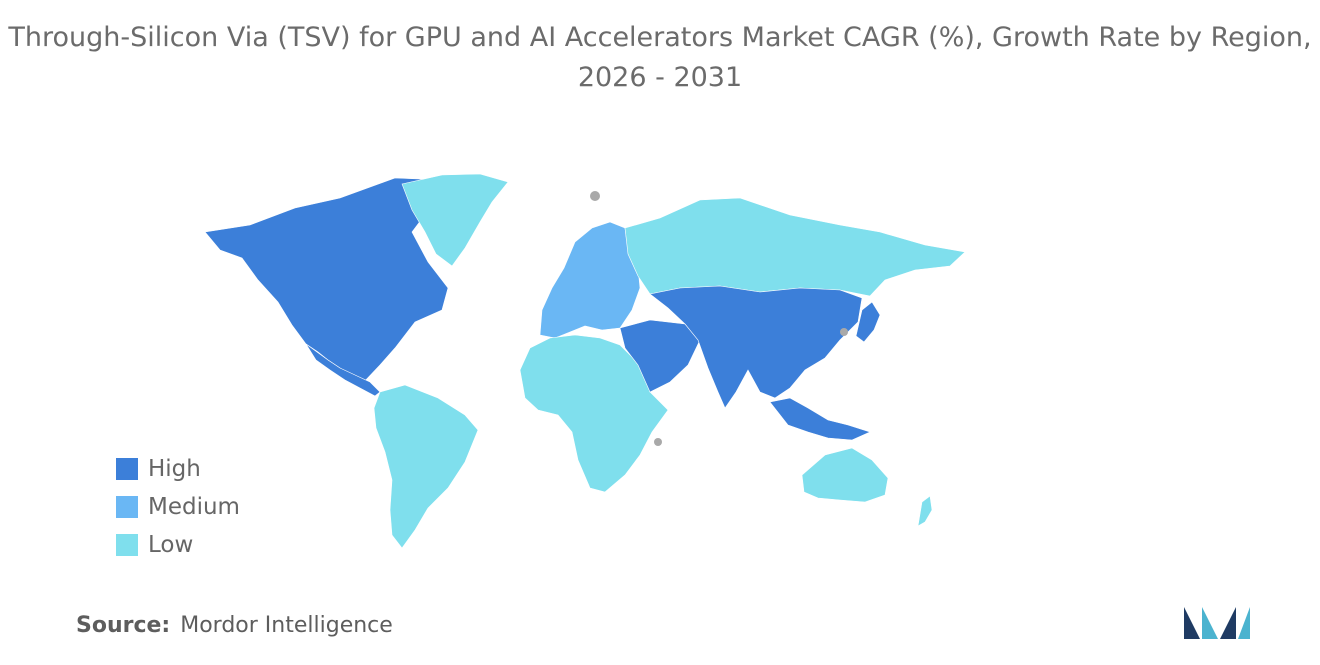 The width and height of the screenshot is (1320, 665). Describe the element at coordinates (820, 419) in the screenshot. I see `region-southeast-asia` at that location.